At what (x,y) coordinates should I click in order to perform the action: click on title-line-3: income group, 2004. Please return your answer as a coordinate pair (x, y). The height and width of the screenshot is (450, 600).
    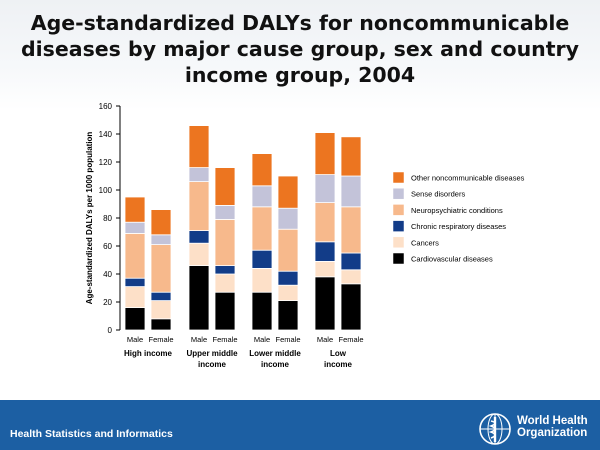
    Looking at the image, I should click on (300, 75).